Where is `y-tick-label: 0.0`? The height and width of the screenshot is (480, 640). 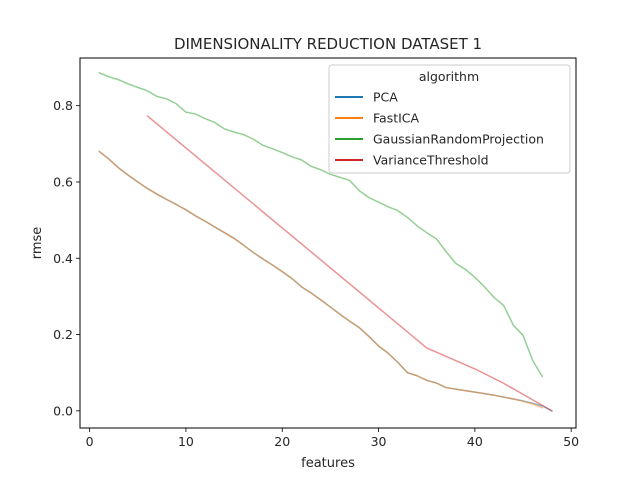
y-tick-label: 0.0 is located at coordinates (63, 410).